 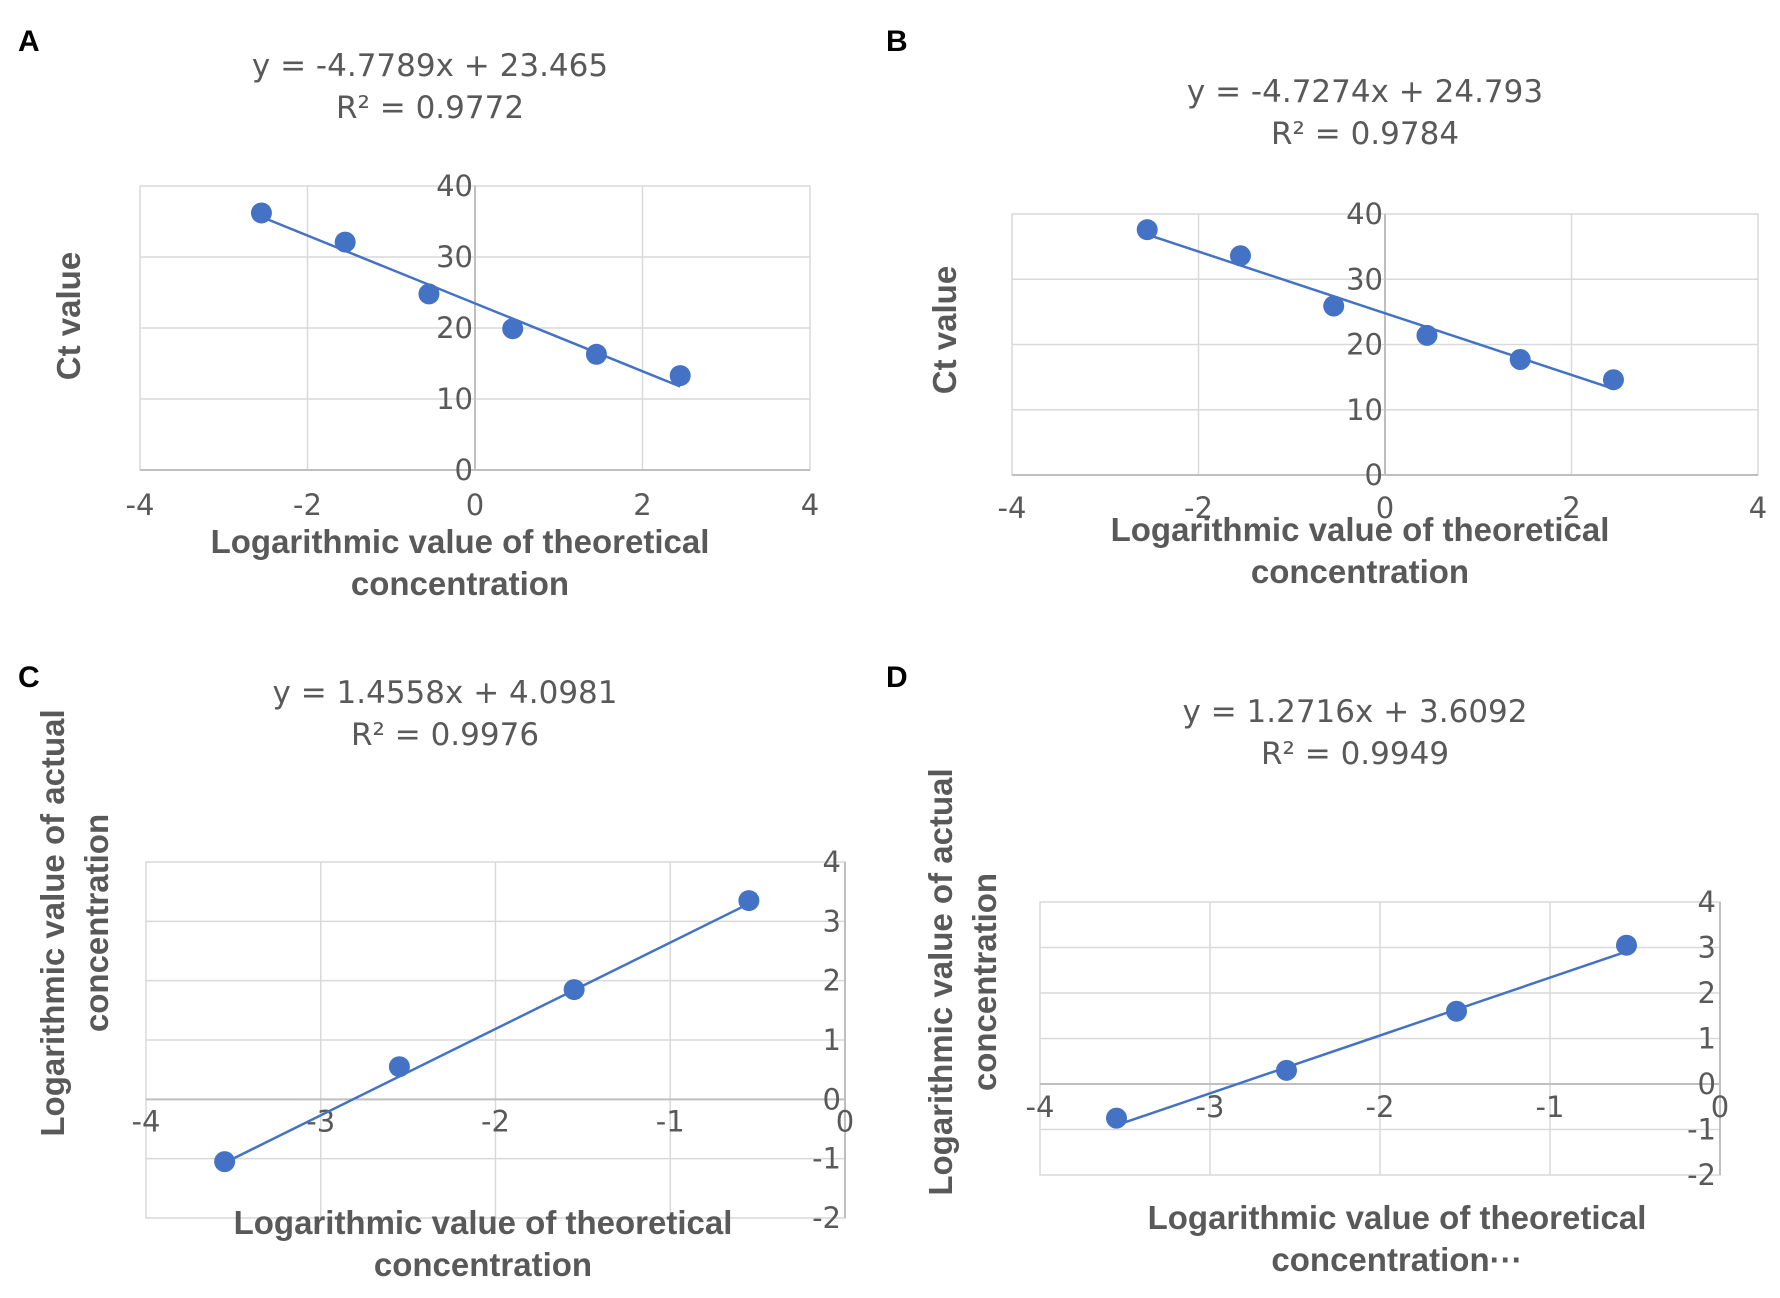 What do you see at coordinates (1355, 712) in the screenshot?
I see `panel-d-equation: y = 1.2716x + 3.6092` at bounding box center [1355, 712].